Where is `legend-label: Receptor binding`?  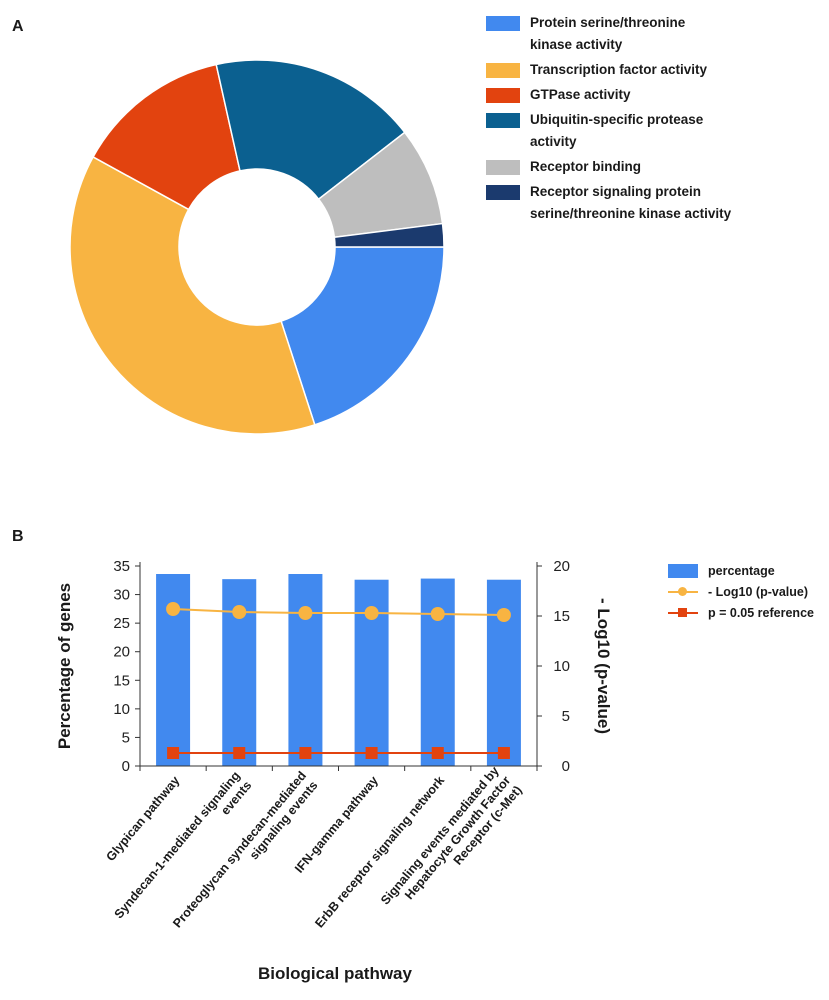 legend-label: Receptor binding is located at coordinates (585, 167).